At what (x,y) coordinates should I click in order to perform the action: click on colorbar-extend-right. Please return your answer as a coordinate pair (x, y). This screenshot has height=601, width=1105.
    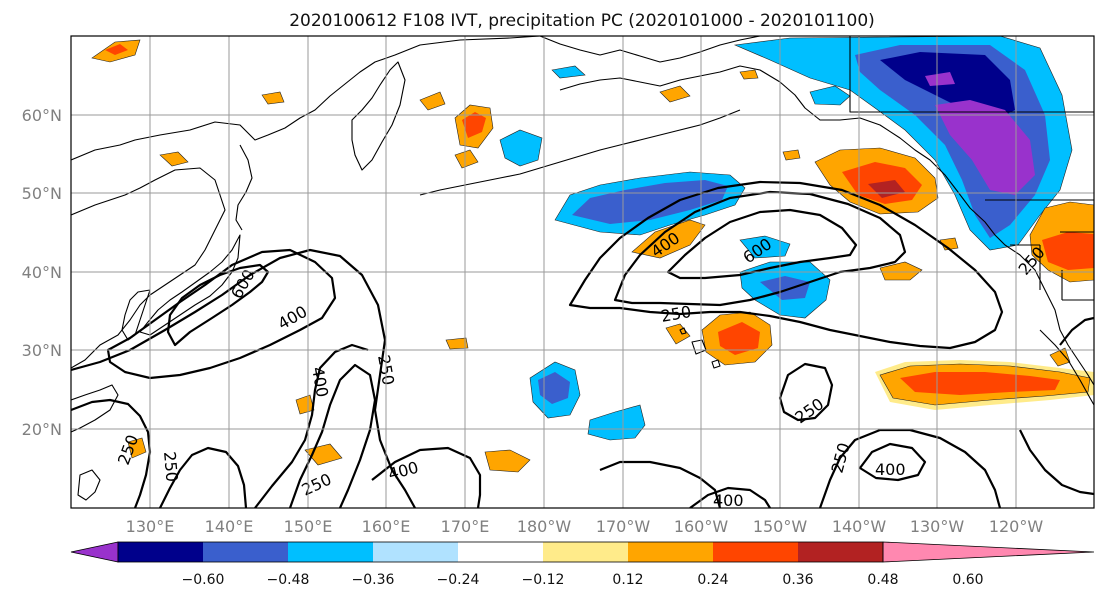
    Looking at the image, I should click on (988, 552).